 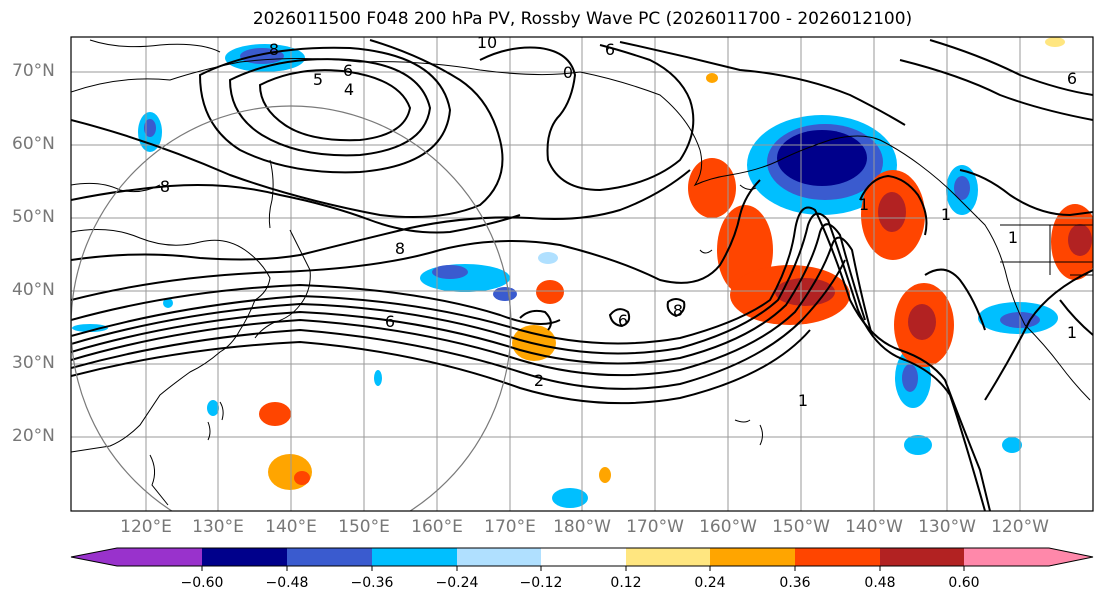 What do you see at coordinates (33, 290) in the screenshot?
I see `lat-label: 40°N` at bounding box center [33, 290].